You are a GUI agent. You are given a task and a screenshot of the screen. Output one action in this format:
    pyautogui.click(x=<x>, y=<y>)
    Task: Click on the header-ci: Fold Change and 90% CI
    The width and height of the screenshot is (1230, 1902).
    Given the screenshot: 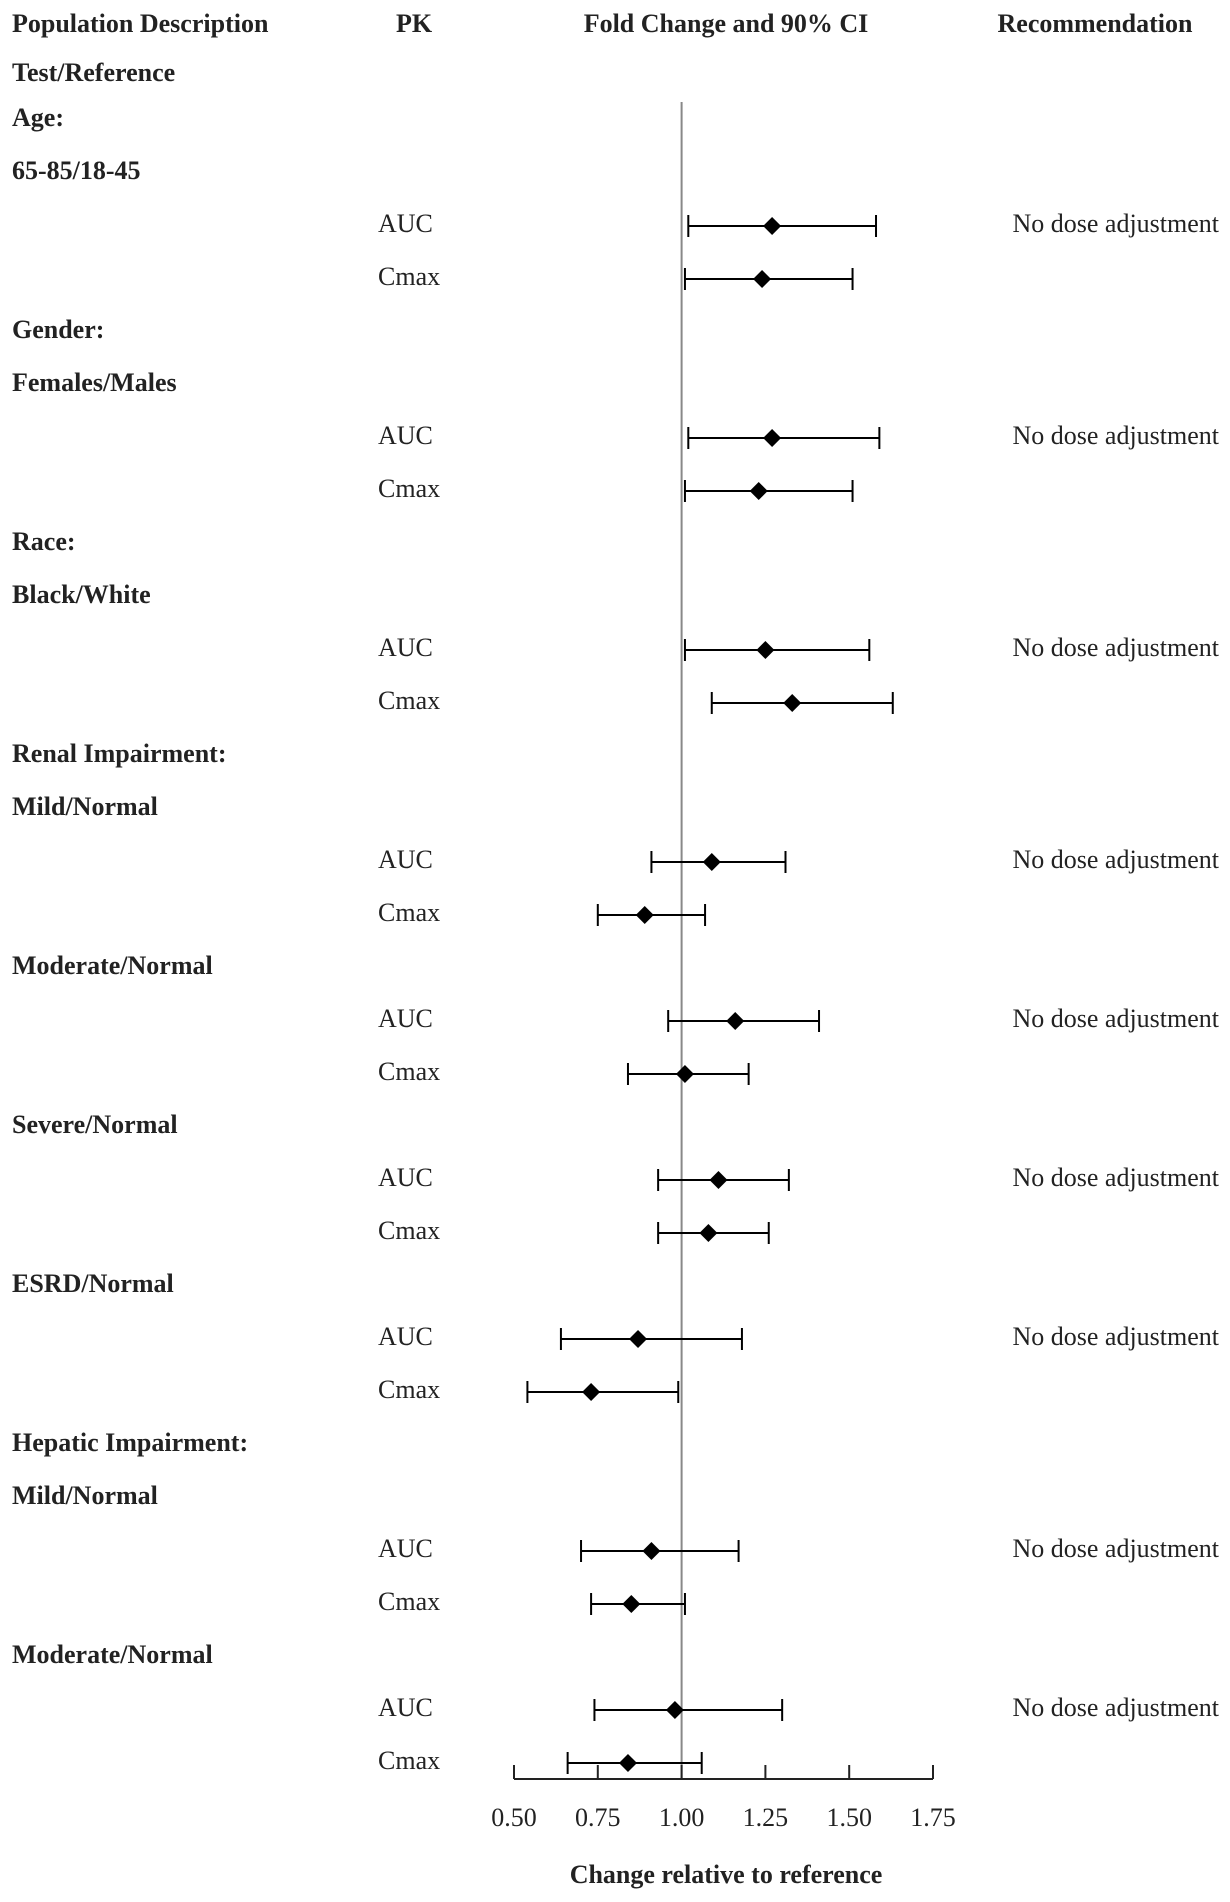 What is the action you would take?
    pyautogui.click(x=726, y=23)
    